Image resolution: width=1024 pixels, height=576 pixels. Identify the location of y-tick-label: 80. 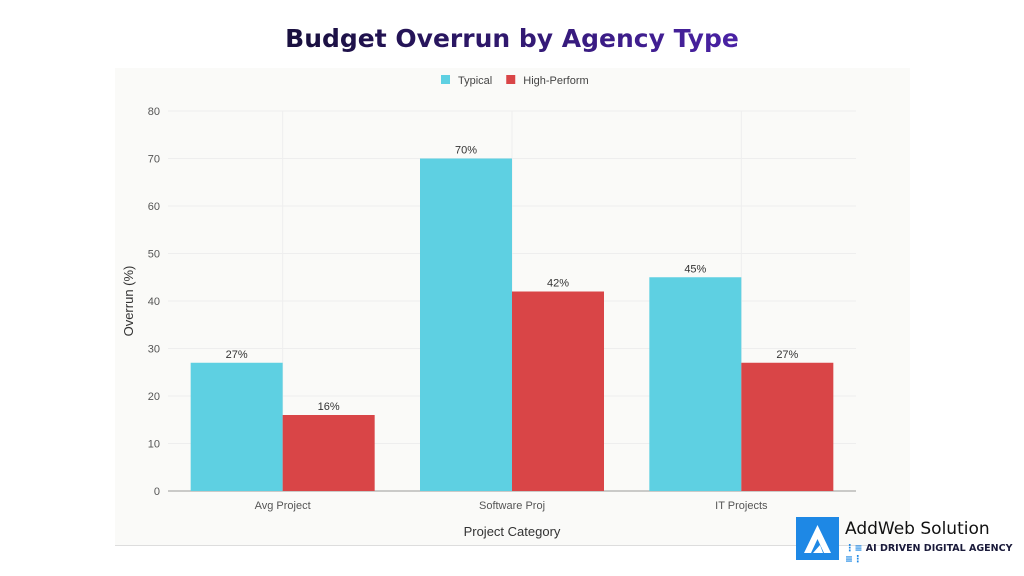
(154, 112).